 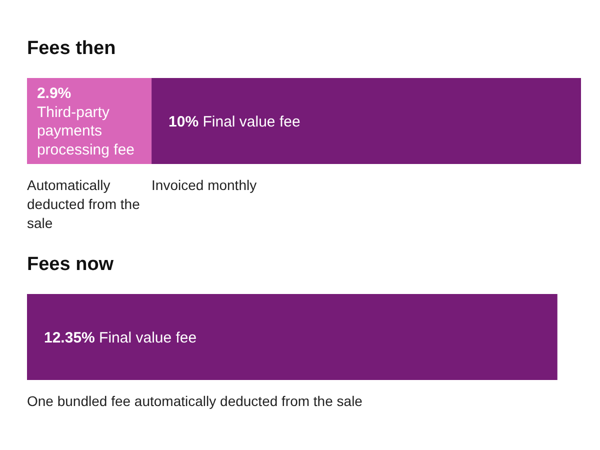 What do you see at coordinates (54, 93) in the screenshot?
I see `data-label: 2.9%` at bounding box center [54, 93].